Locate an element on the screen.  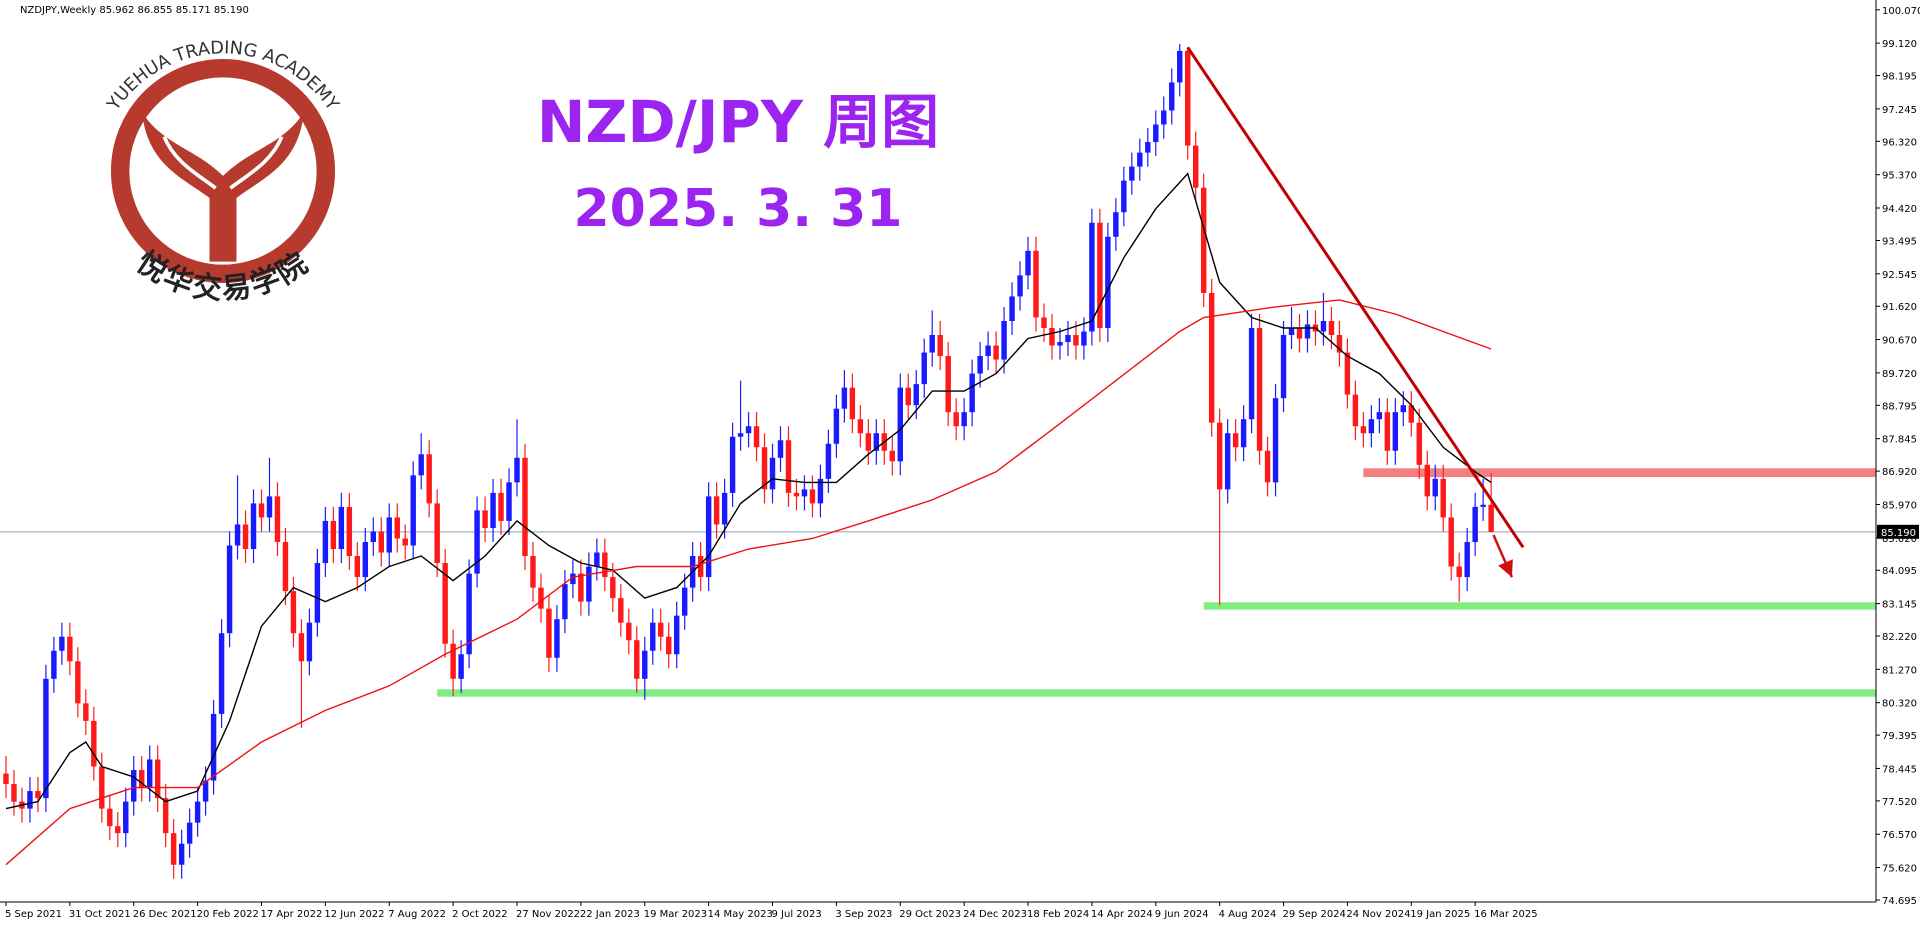
y-tick-label: 82.220 is located at coordinates (1899, 637).